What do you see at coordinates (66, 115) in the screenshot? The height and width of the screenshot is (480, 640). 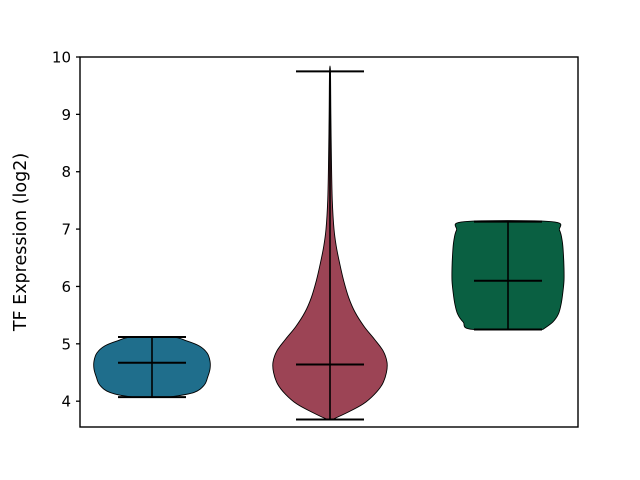 I see `y-tick-label: 9` at bounding box center [66, 115].